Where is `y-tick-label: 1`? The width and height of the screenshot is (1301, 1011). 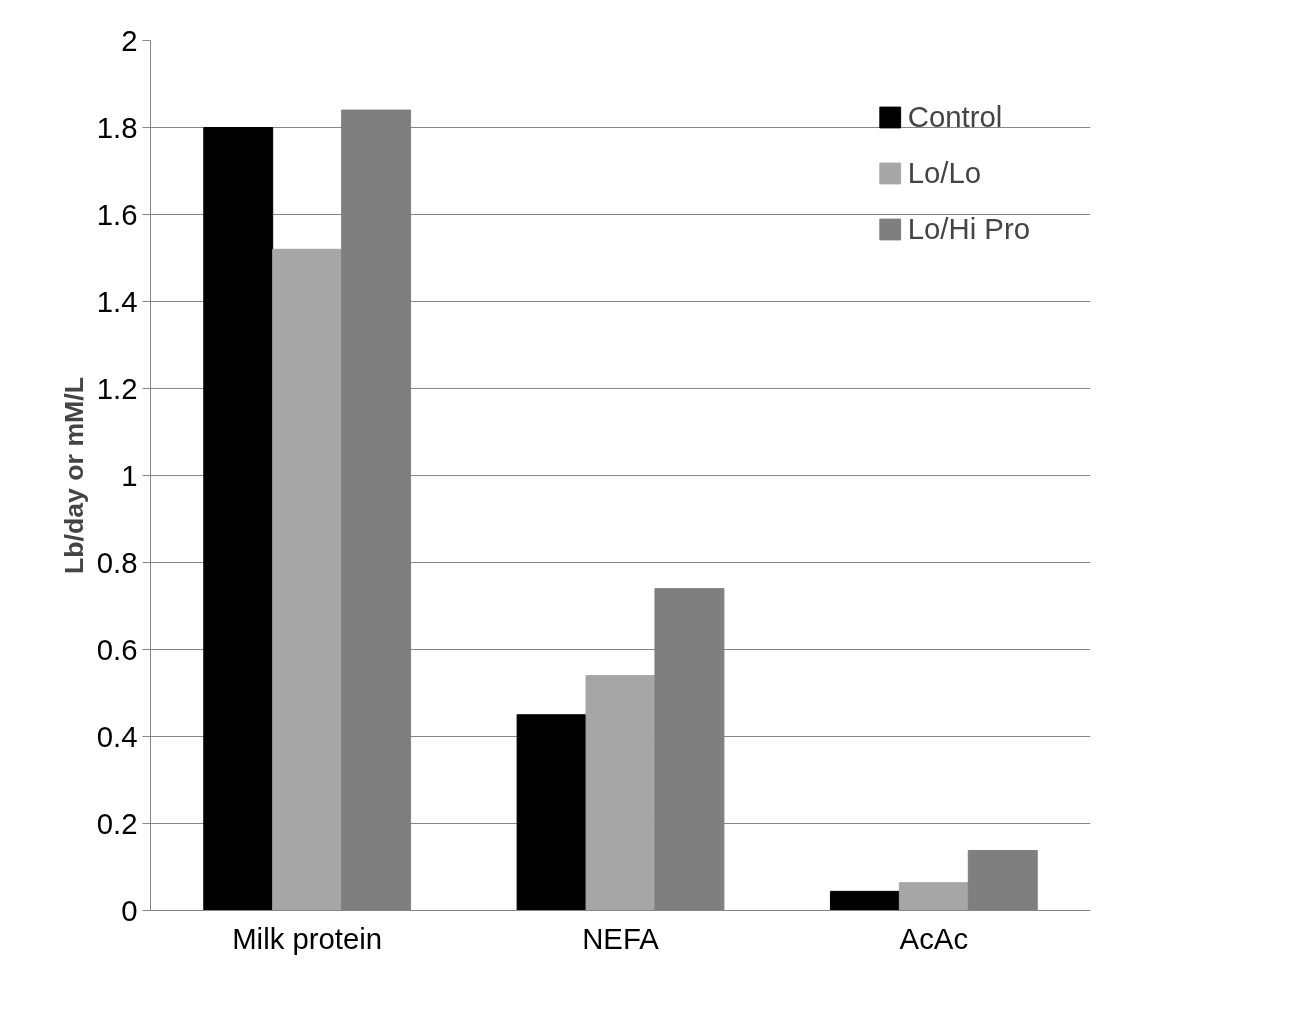 y-tick-label: 1 is located at coordinates (129, 475).